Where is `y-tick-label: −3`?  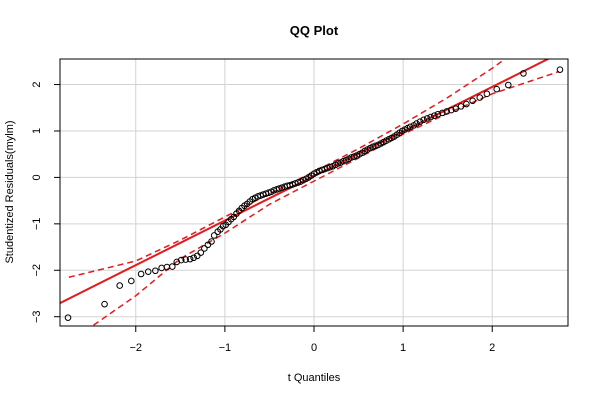
y-tick-label: −3 is located at coordinates (37, 316).